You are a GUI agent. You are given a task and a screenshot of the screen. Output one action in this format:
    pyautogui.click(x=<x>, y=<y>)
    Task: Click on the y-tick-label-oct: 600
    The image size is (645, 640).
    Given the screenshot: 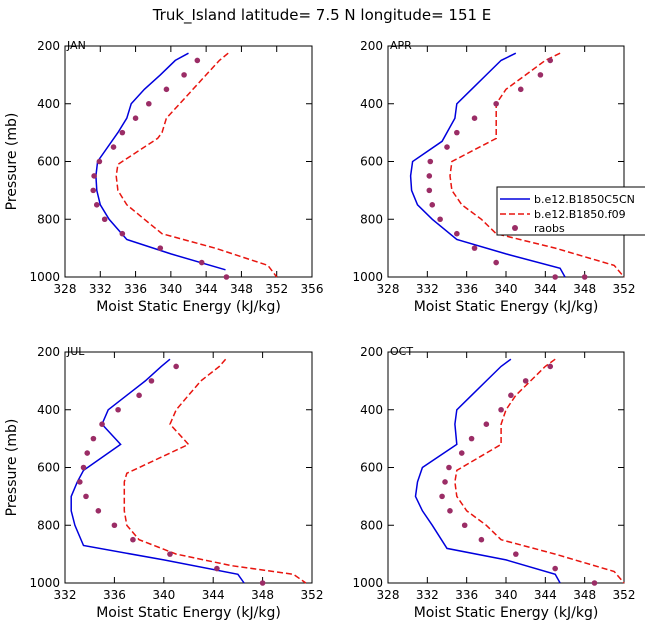 What is the action you would take?
    pyautogui.click(x=371, y=468)
    